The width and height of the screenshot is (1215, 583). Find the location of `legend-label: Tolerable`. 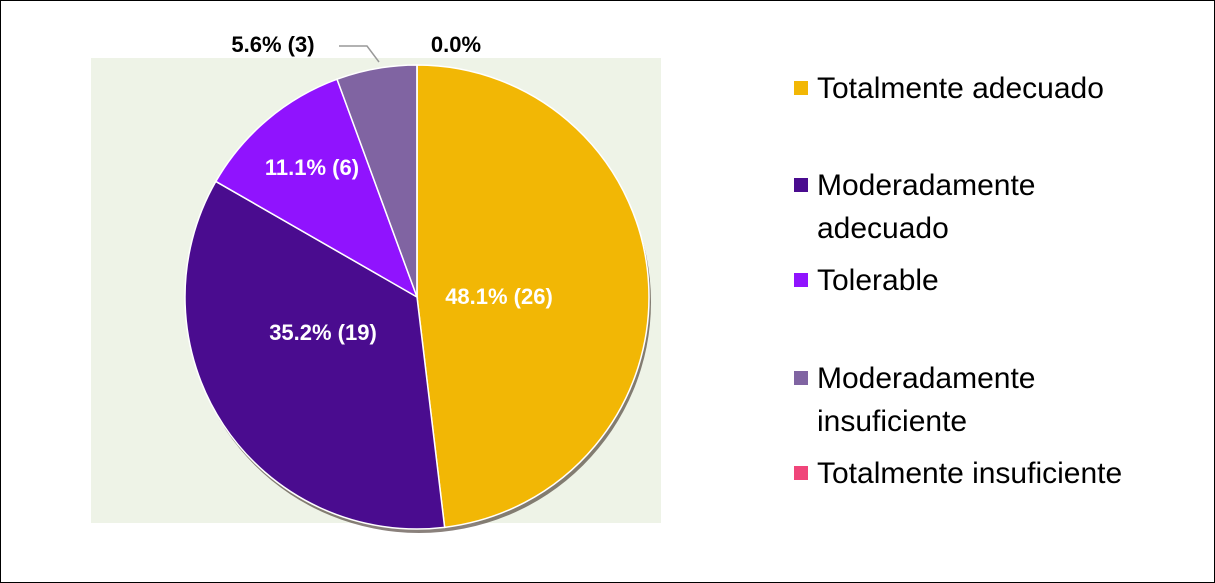

legend-label: Tolerable is located at coordinates (878, 280).